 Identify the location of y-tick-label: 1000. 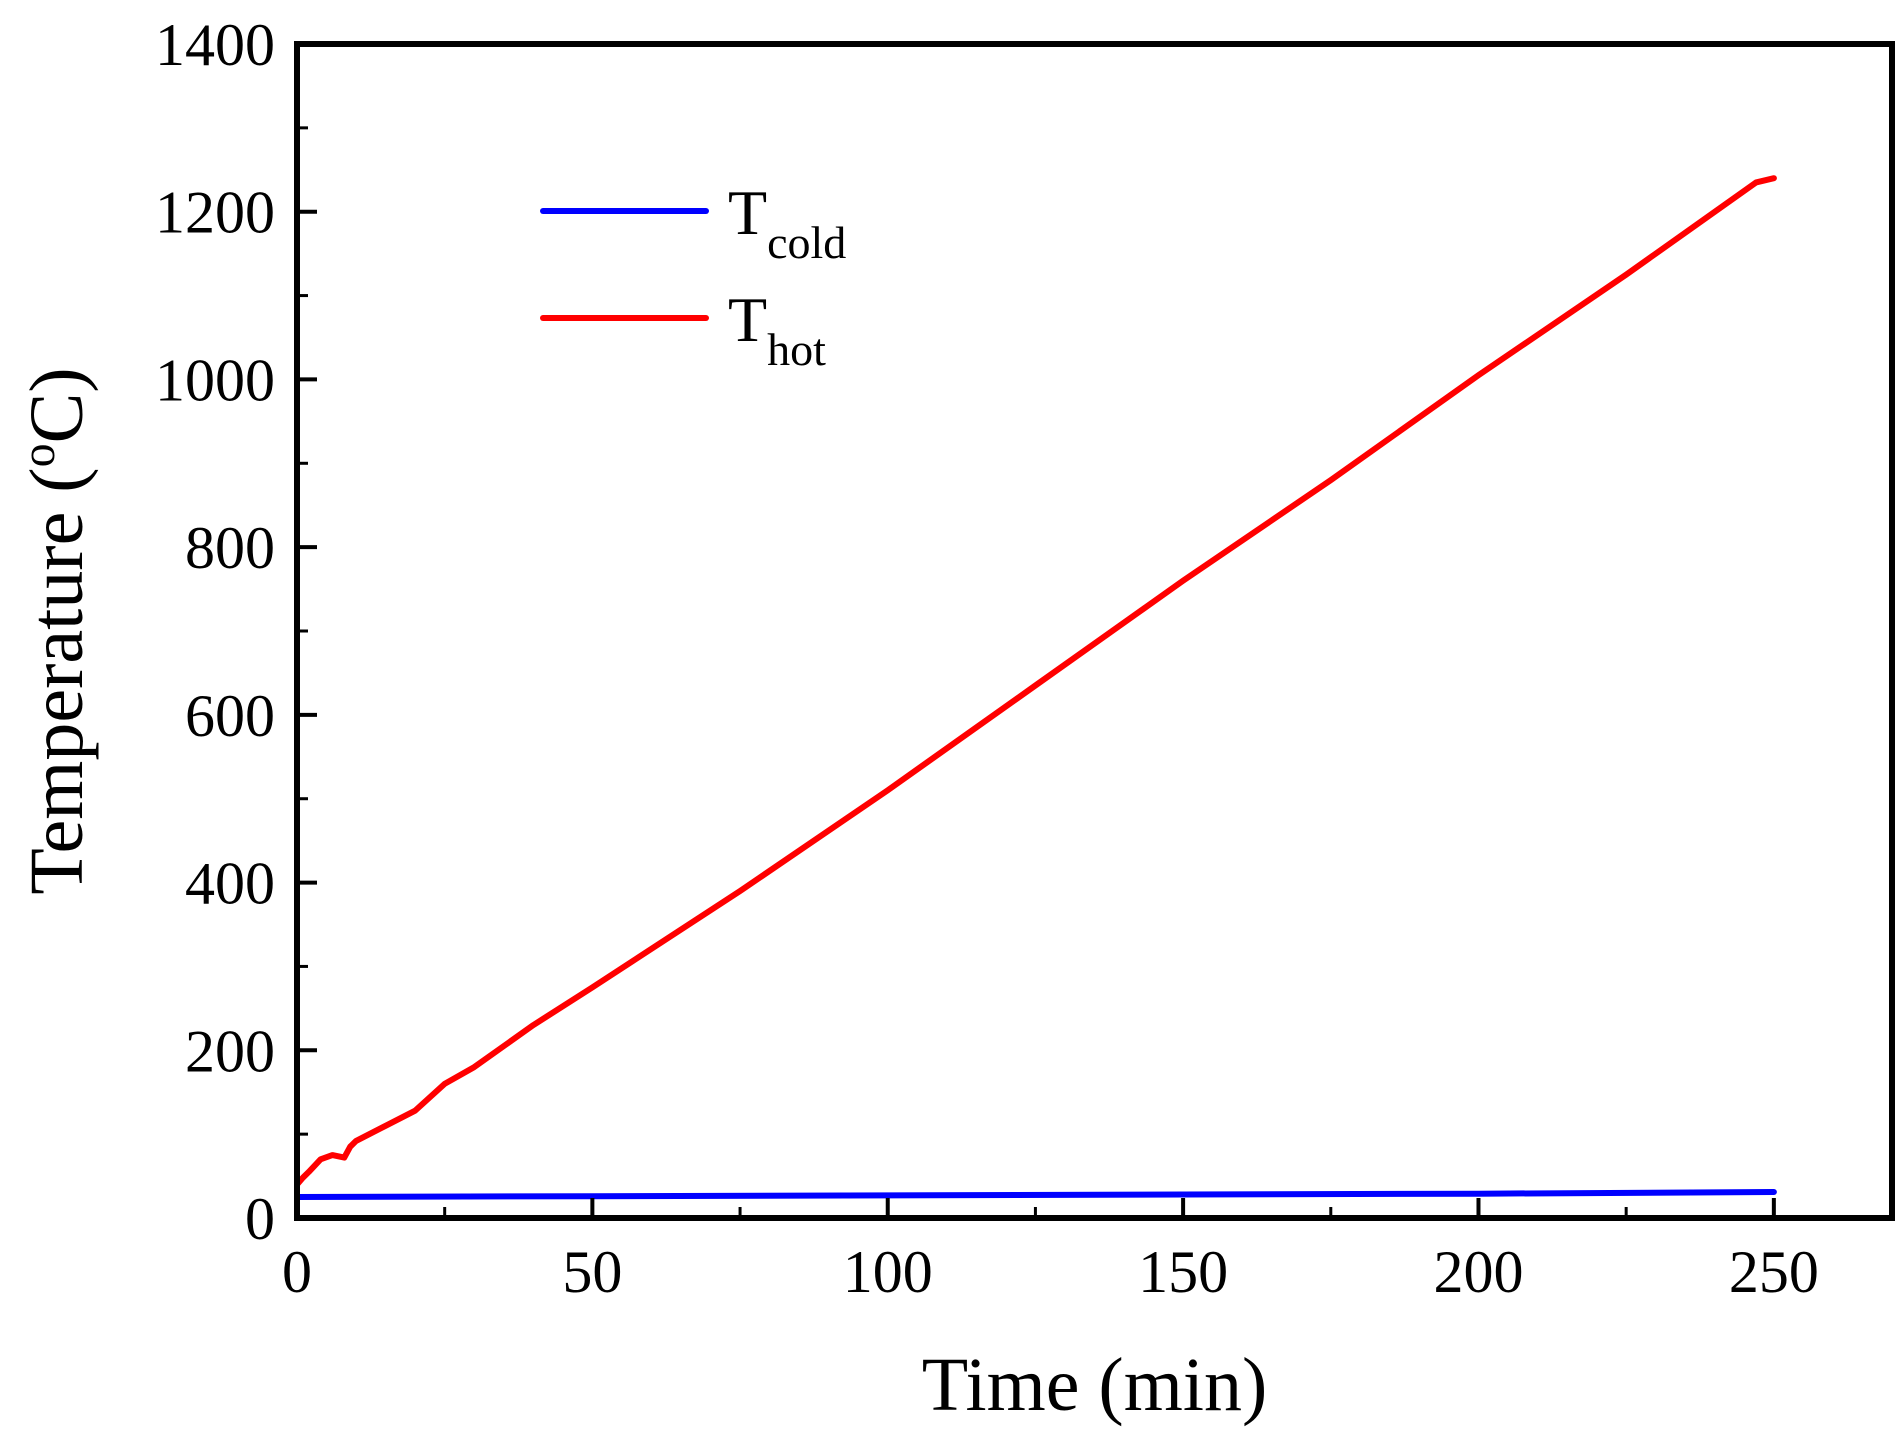
(215, 380).